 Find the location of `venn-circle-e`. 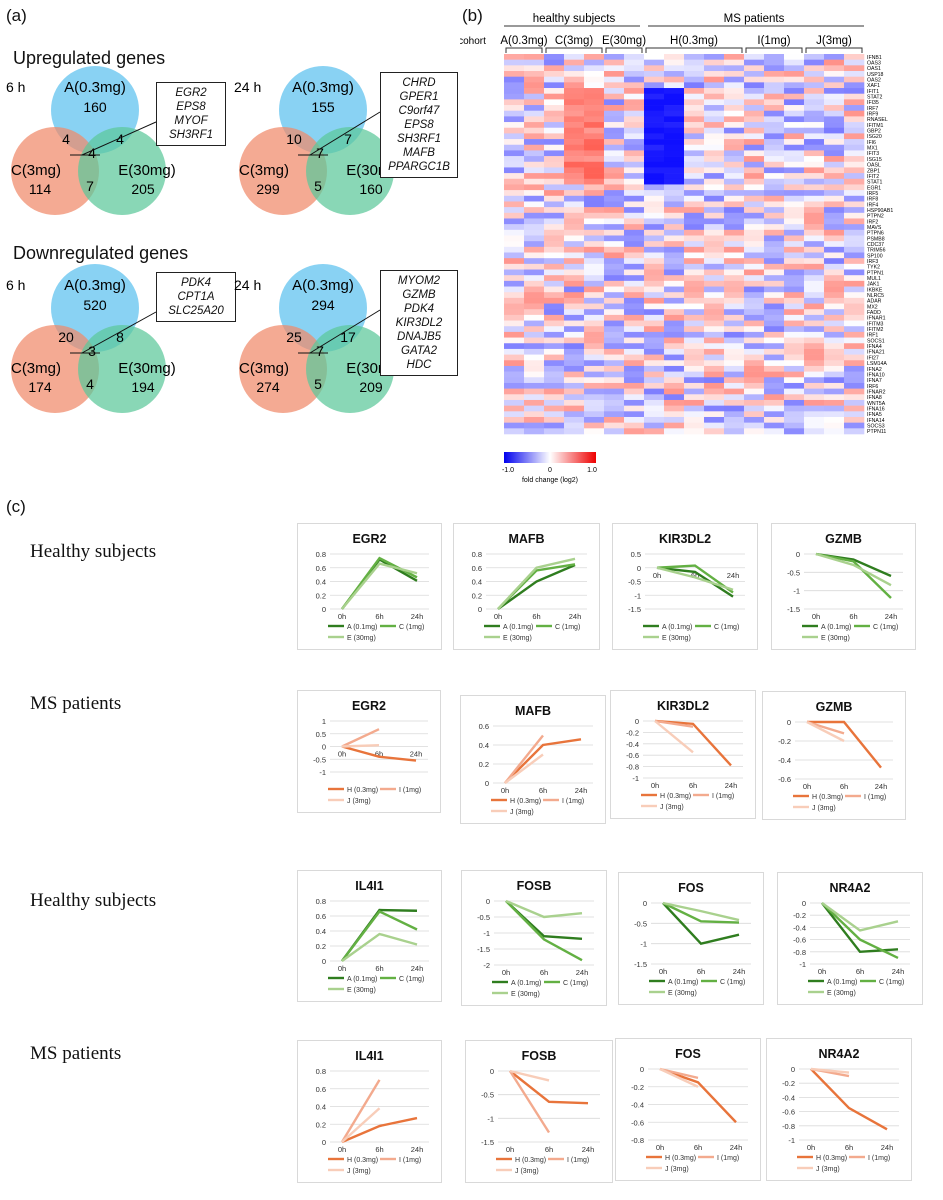

venn-circle-e is located at coordinates (350, 369).